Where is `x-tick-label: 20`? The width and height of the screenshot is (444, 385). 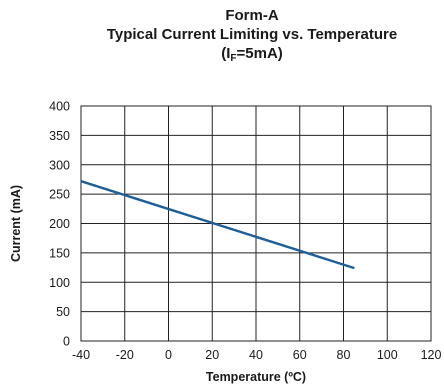 x-tick-label: 20 is located at coordinates (212, 355).